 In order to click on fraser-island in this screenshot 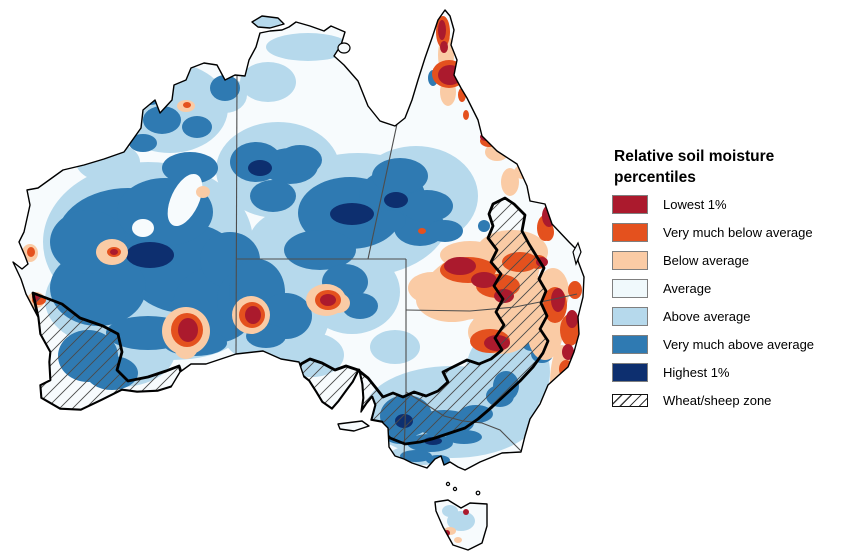, I will do `click(577, 253)`.